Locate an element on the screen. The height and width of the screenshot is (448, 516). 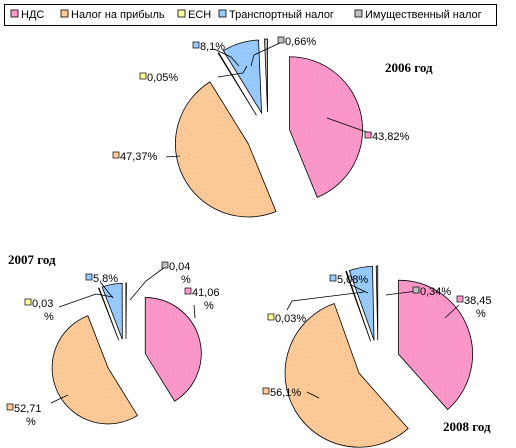
data-label-vat: 41,06 is located at coordinates (206, 293).